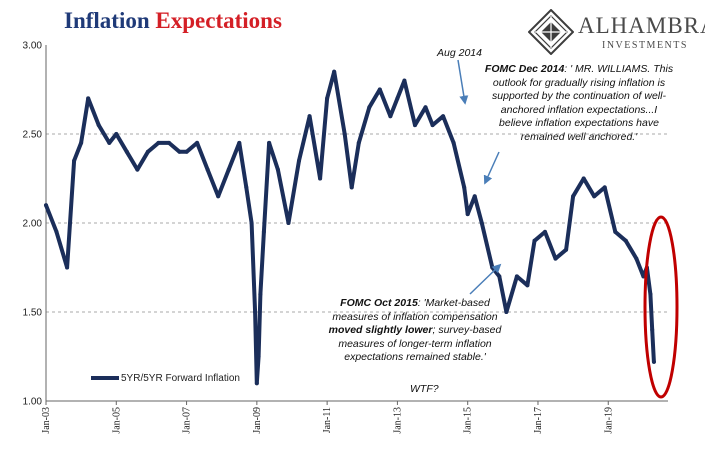  Describe the element at coordinates (579, 96) in the screenshot. I see `fomc-2014-line-3: supported by the continuation of well-` at that location.